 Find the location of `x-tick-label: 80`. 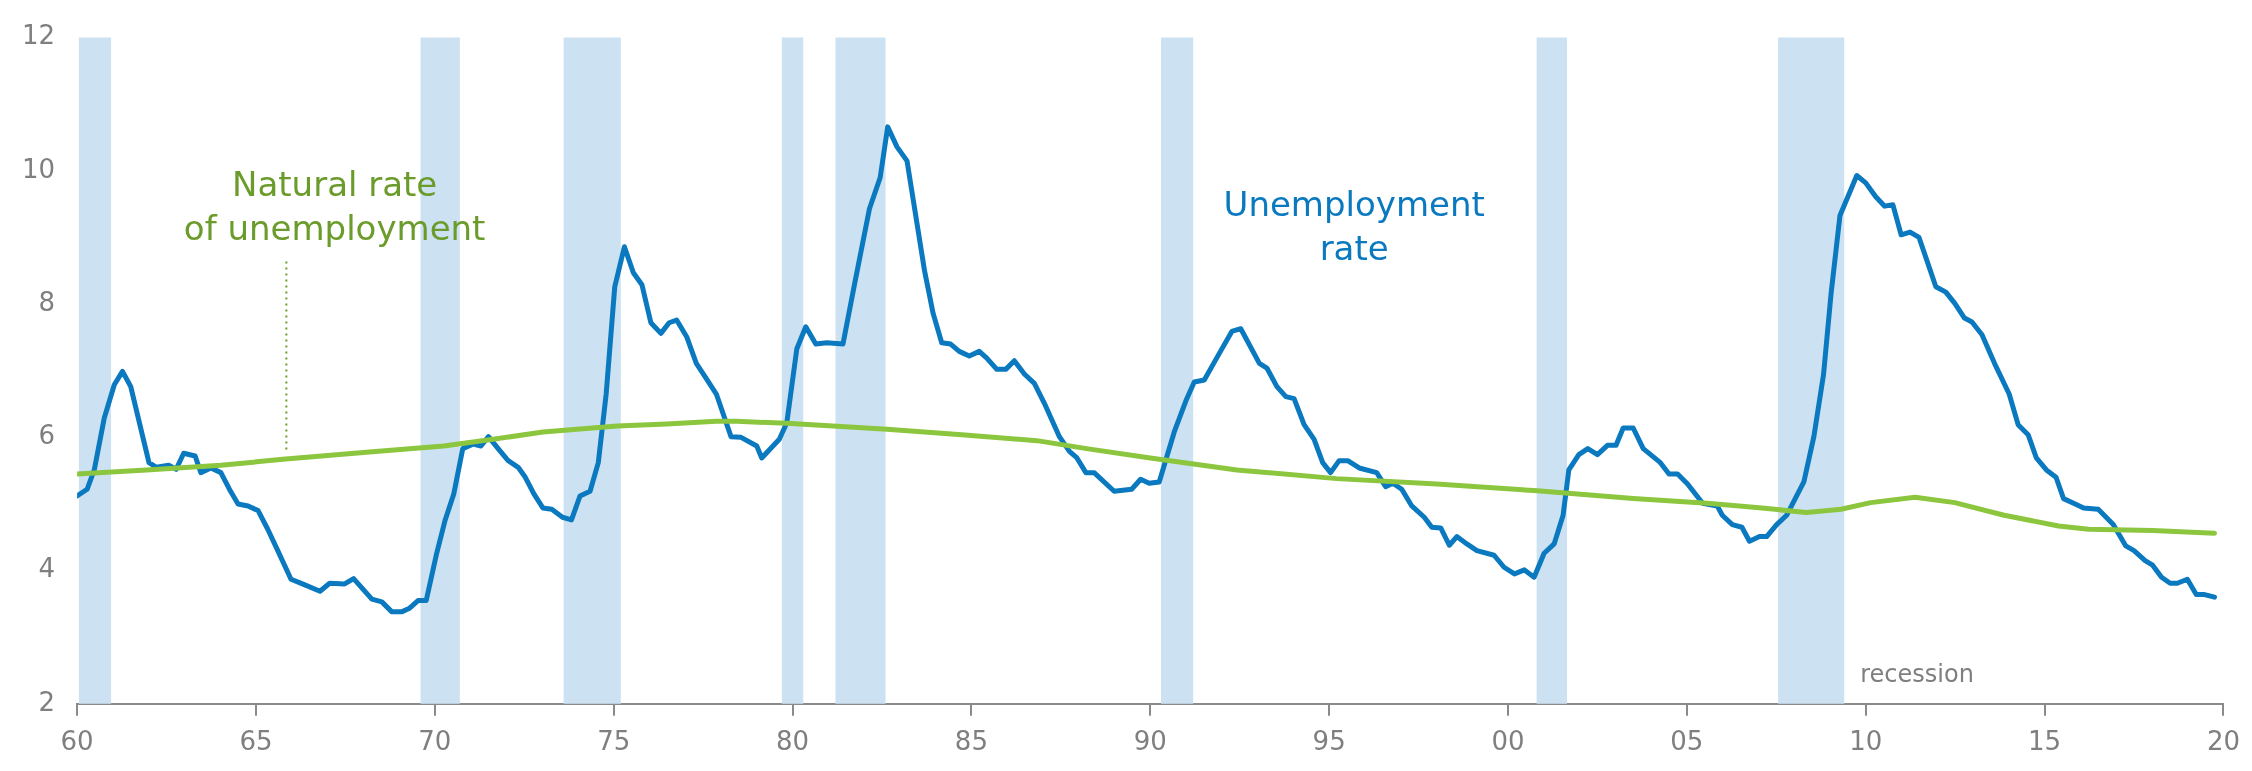

x-tick-label: 80 is located at coordinates (793, 741).